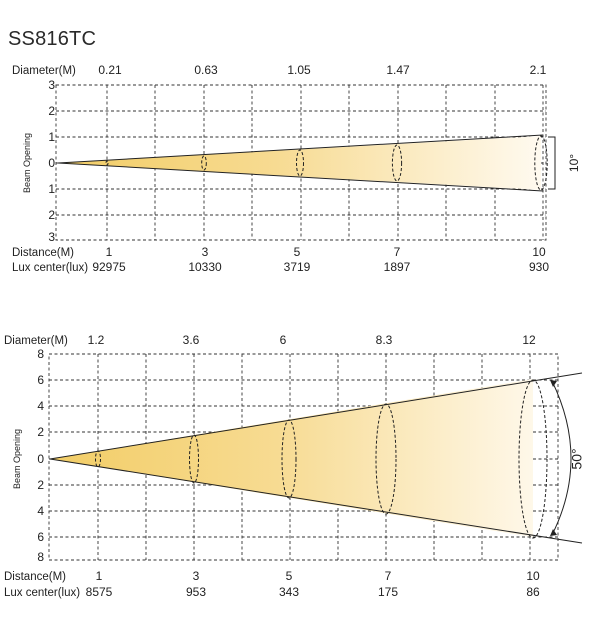  Describe the element at coordinates (539, 267) in the screenshot. I see `lux-value: 930` at that location.